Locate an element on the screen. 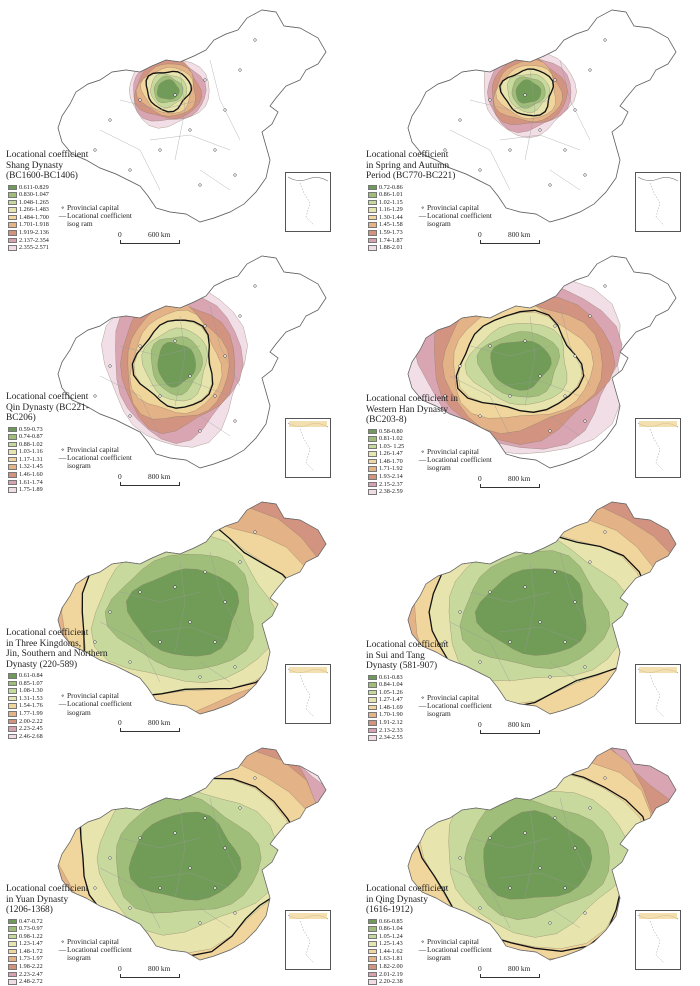  map-title-line: Shang Dynasty is located at coordinates (35, 165).